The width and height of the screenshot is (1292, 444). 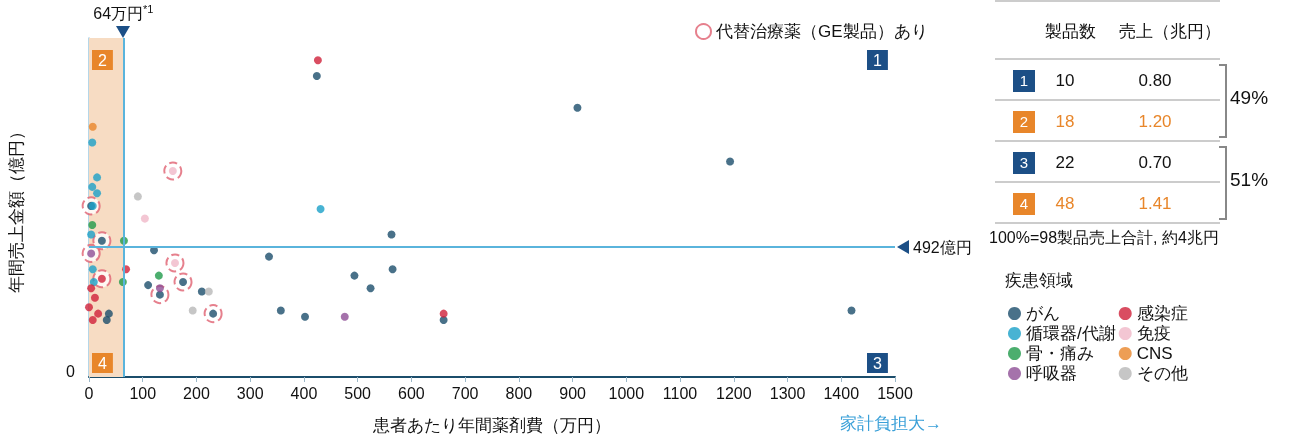 What do you see at coordinates (787, 393) in the screenshot?
I see `x-tick-label: 1300` at bounding box center [787, 393].